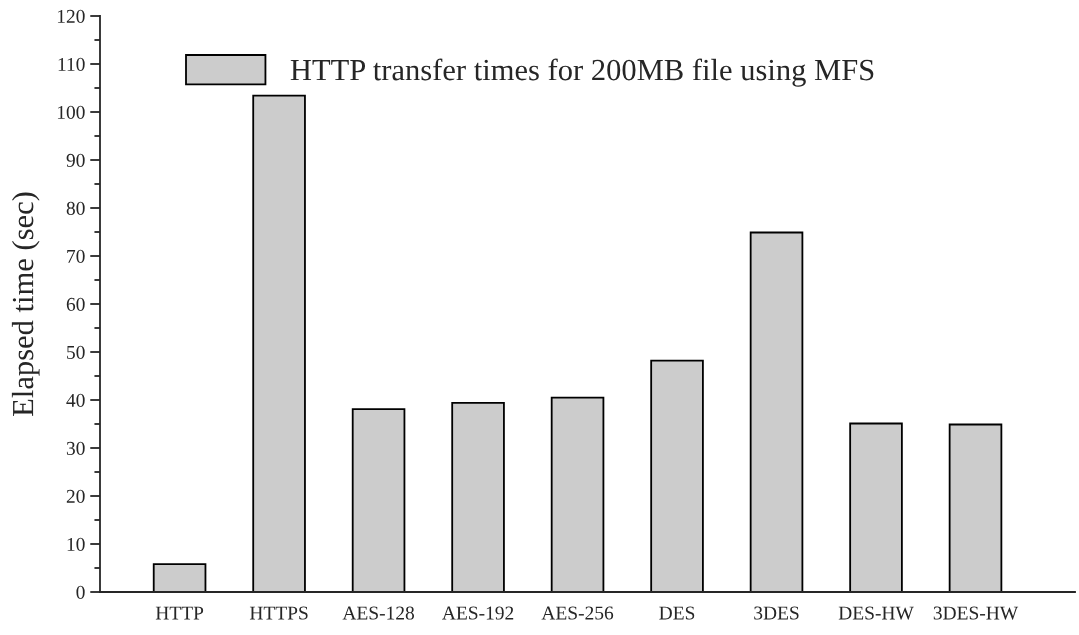 The height and width of the screenshot is (635, 1079). Describe the element at coordinates (71, 16) in the screenshot. I see `y-tick-label: 120` at that location.